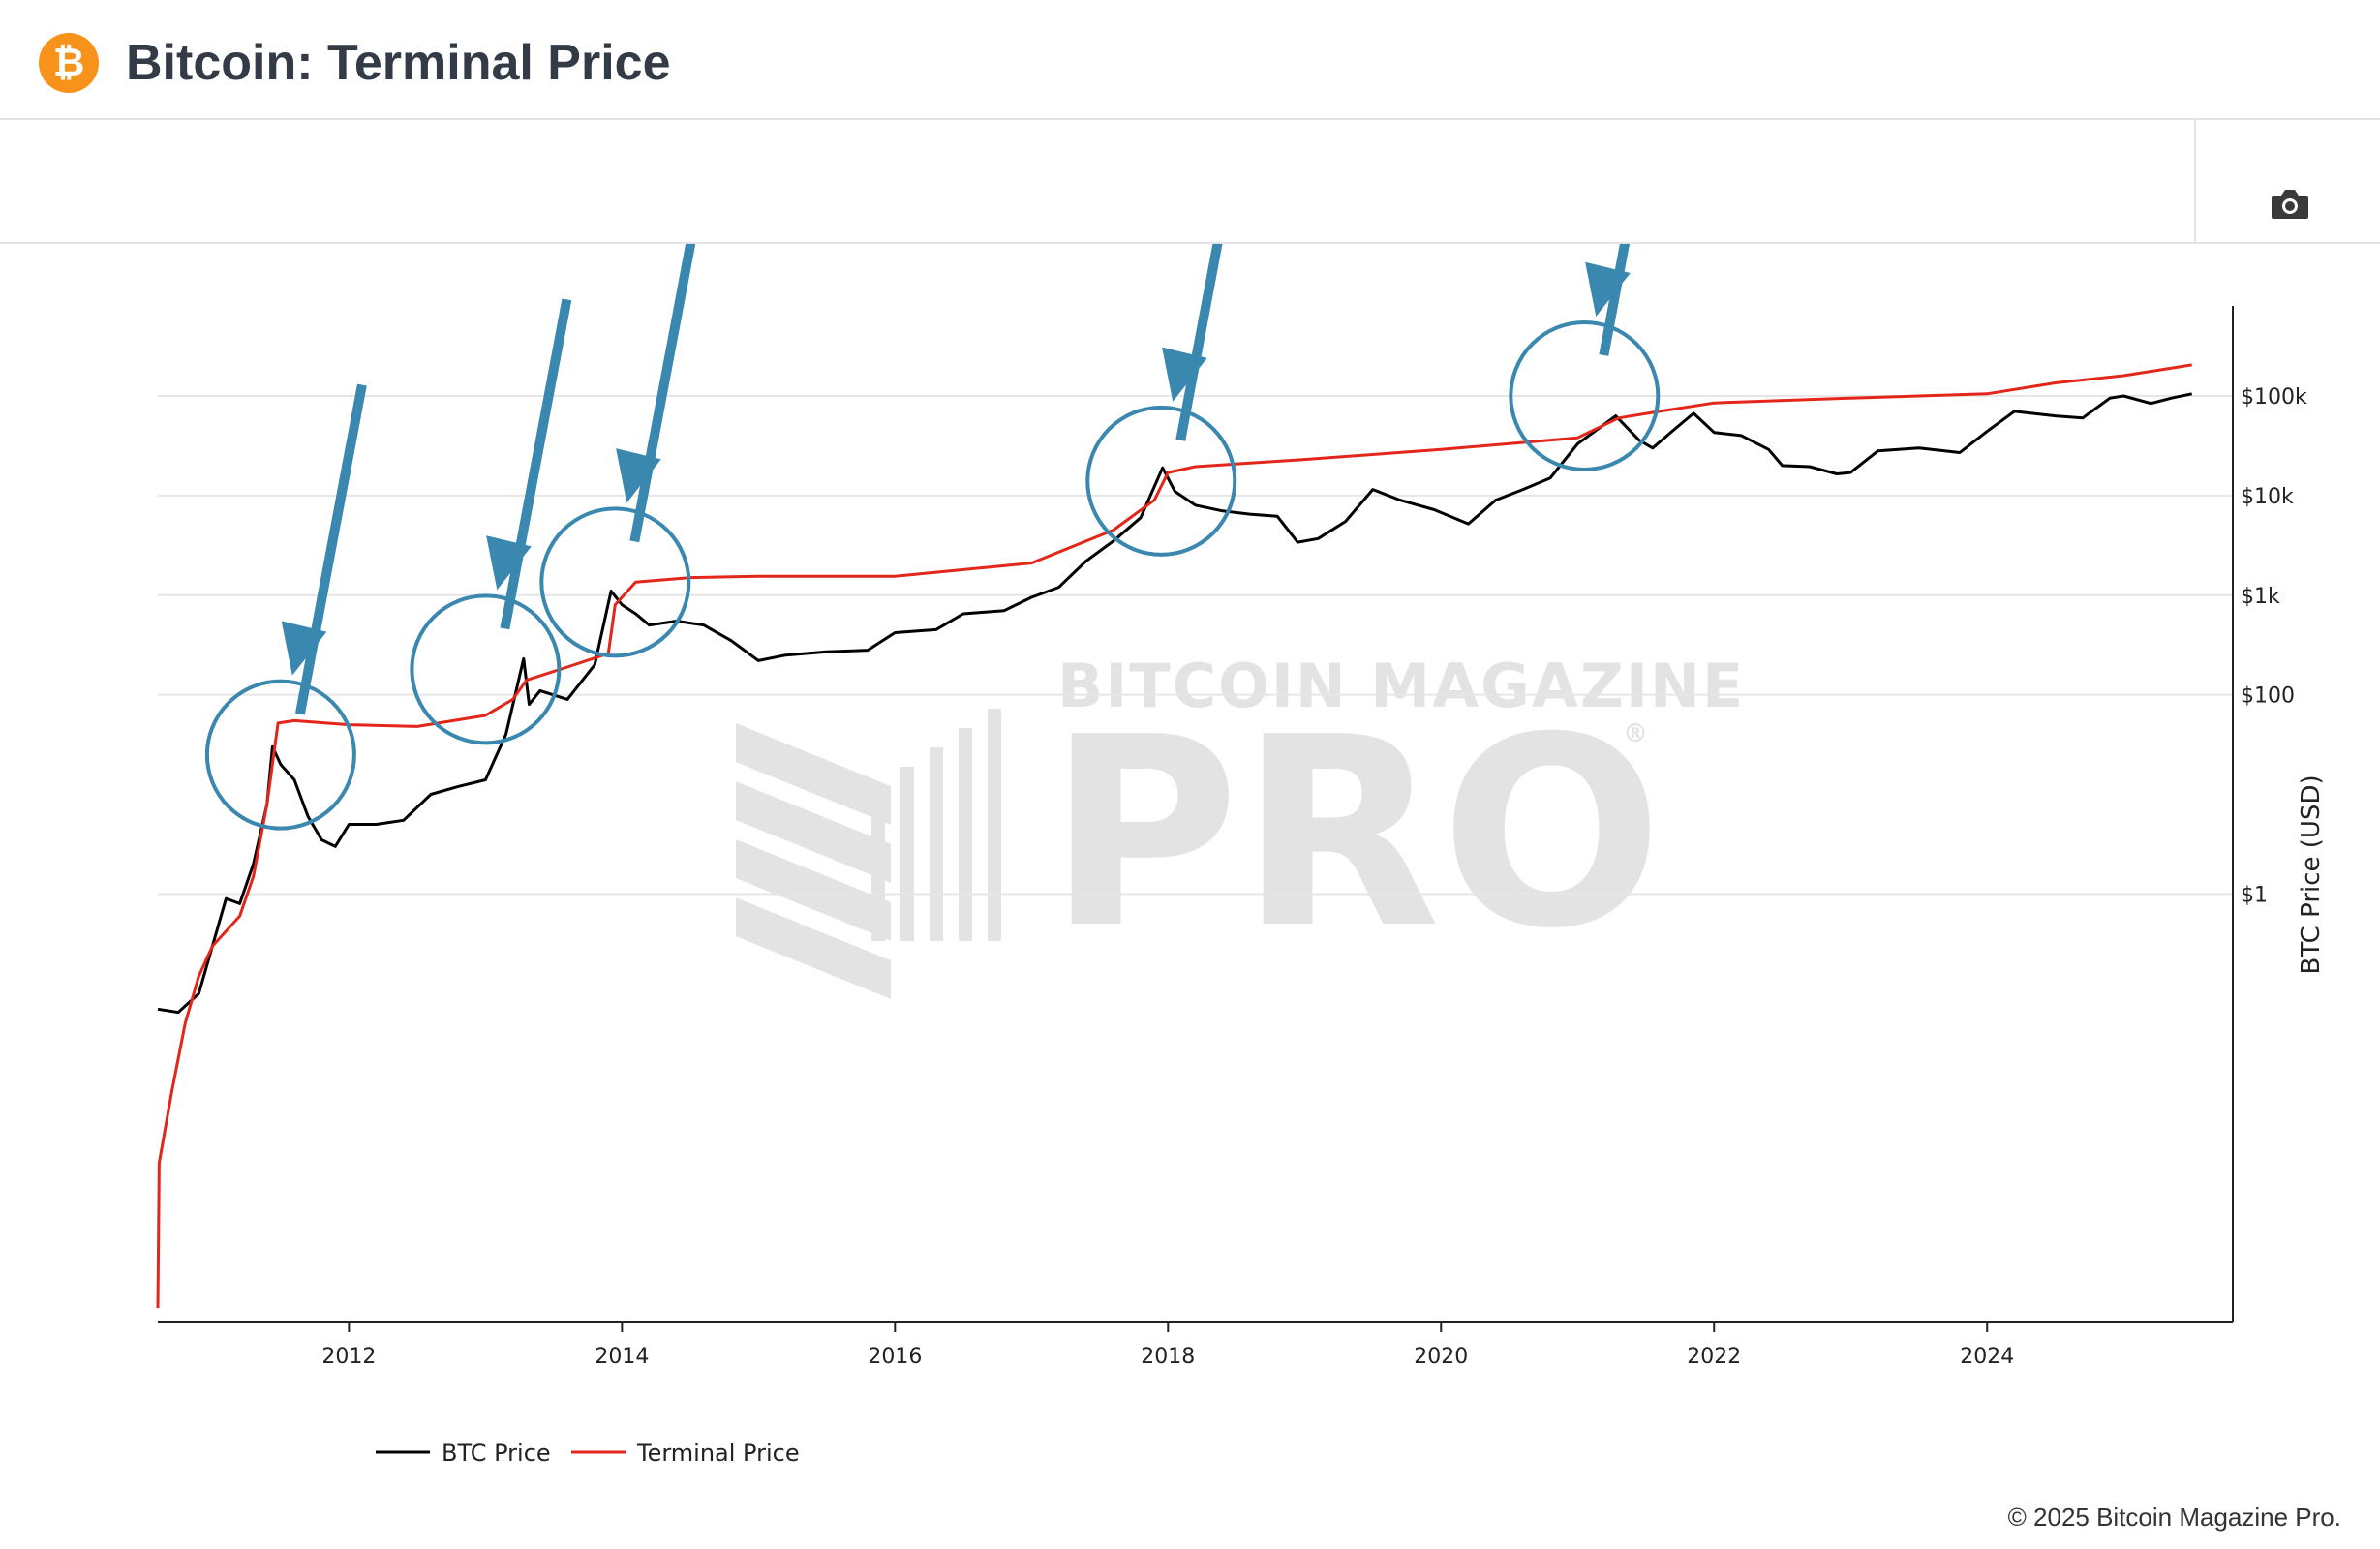 This screenshot has height=1549, width=2380. I want to click on x-tick-label: 2024, so click(1987, 1357).